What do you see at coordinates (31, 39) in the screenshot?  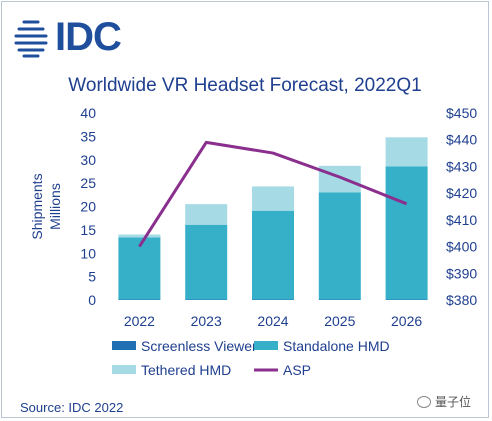 I see `globe-icon` at bounding box center [31, 39].